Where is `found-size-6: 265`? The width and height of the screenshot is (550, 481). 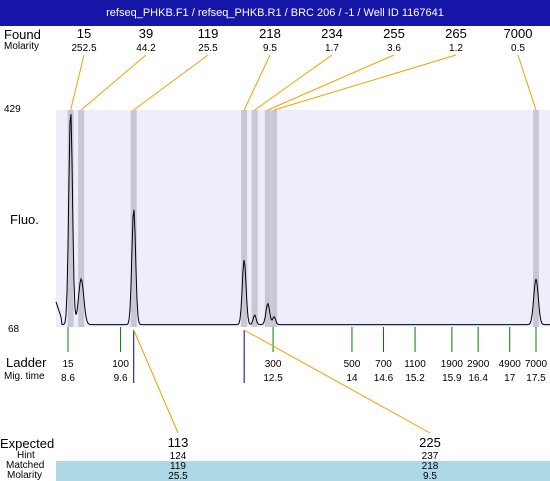
found-size-6: 265 is located at coordinates (456, 33).